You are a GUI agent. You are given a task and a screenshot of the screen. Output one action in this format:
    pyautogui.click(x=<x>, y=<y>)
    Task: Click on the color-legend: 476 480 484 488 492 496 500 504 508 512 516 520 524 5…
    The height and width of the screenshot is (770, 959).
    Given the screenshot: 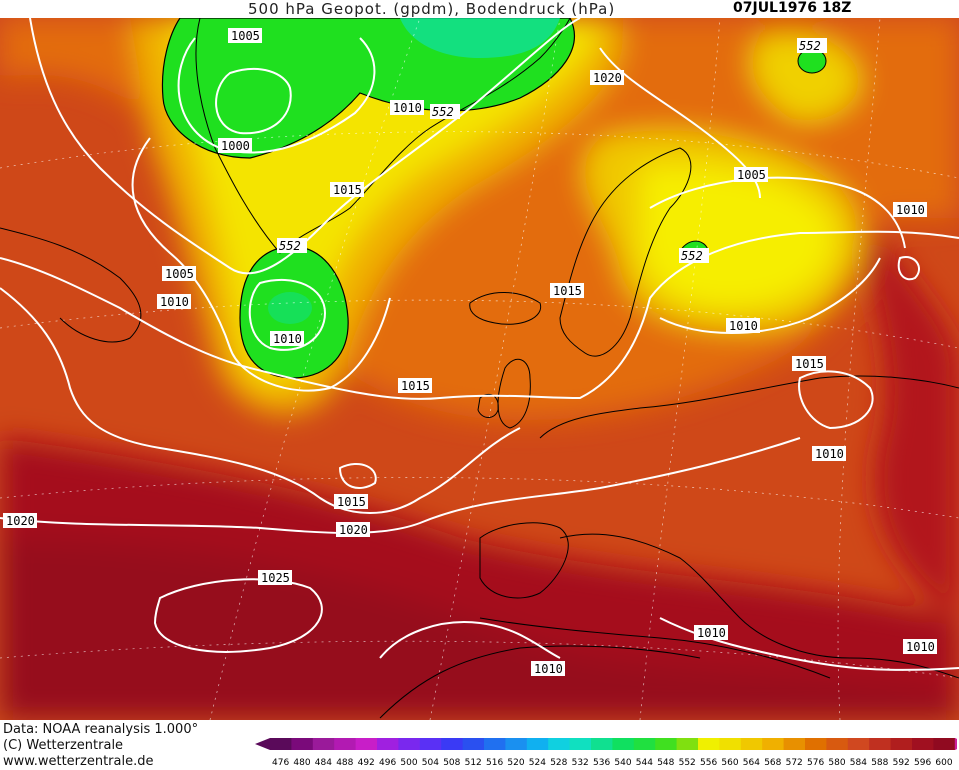 What is the action you would take?
    pyautogui.click(x=606, y=753)
    